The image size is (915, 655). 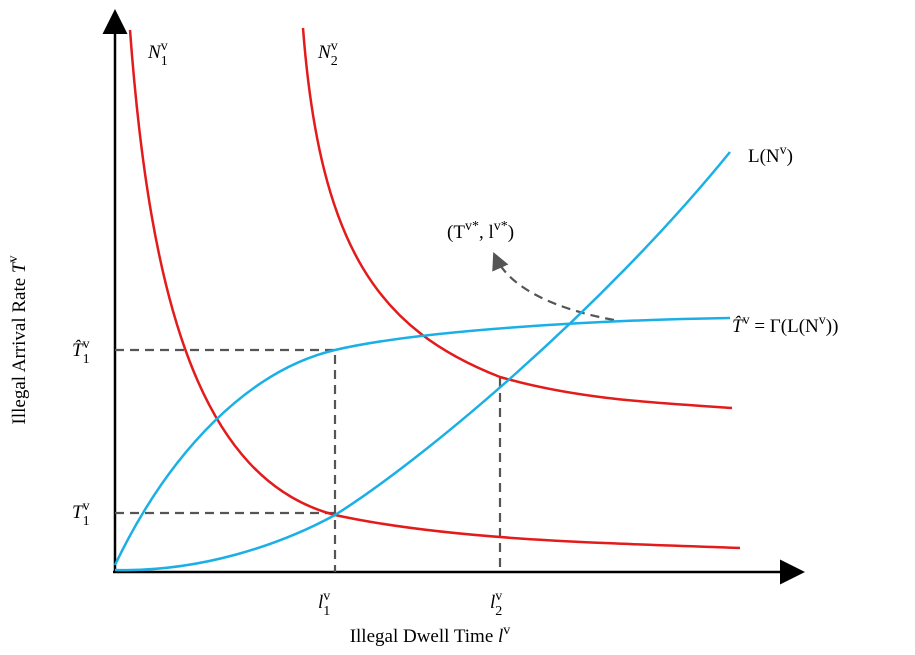 I want to click on y-mark-label: T̂v 1, so click(x=81, y=352).